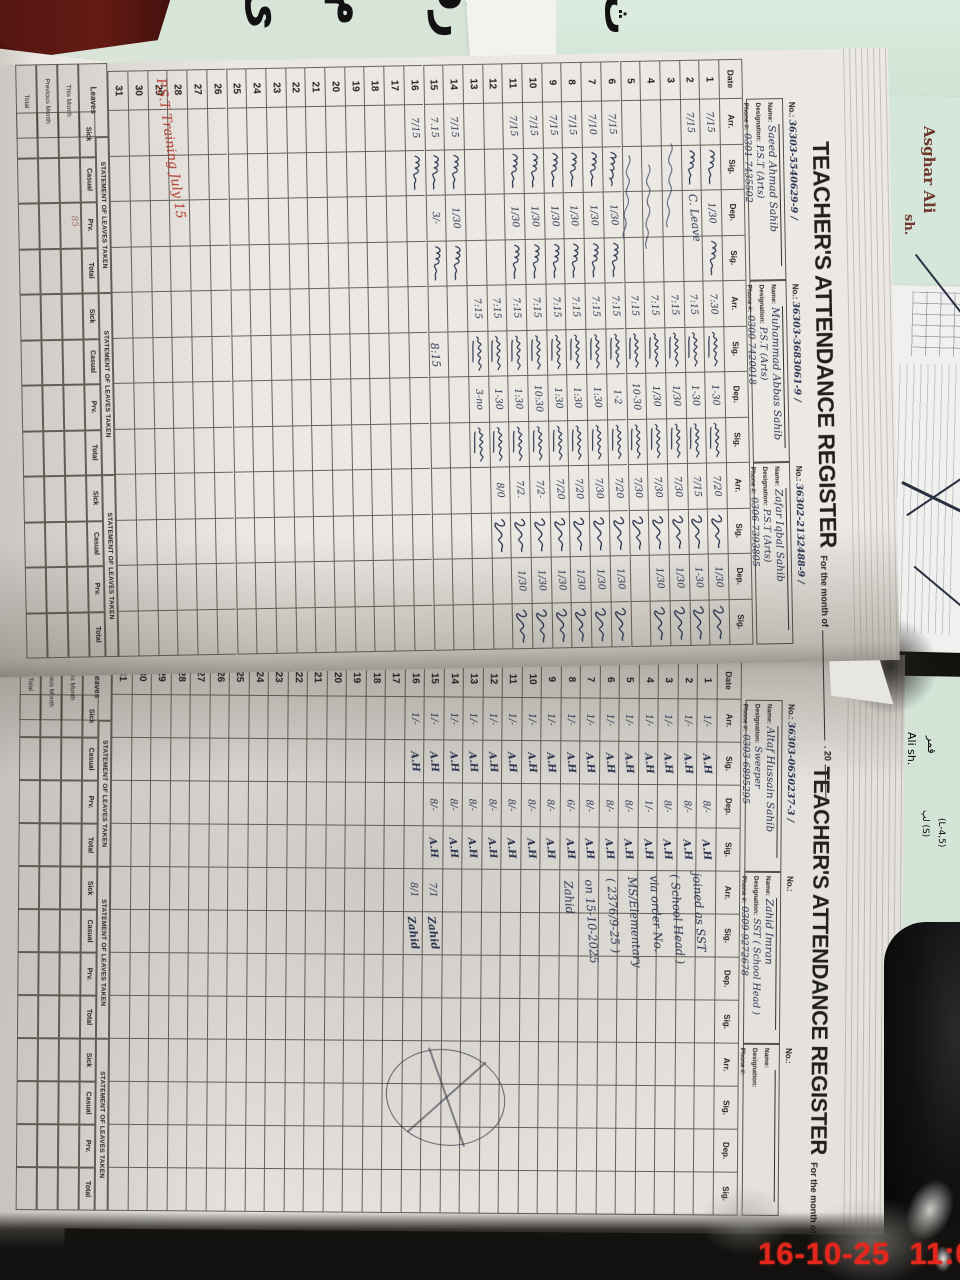  I want to click on date-cell: 16, so click(413, 85).